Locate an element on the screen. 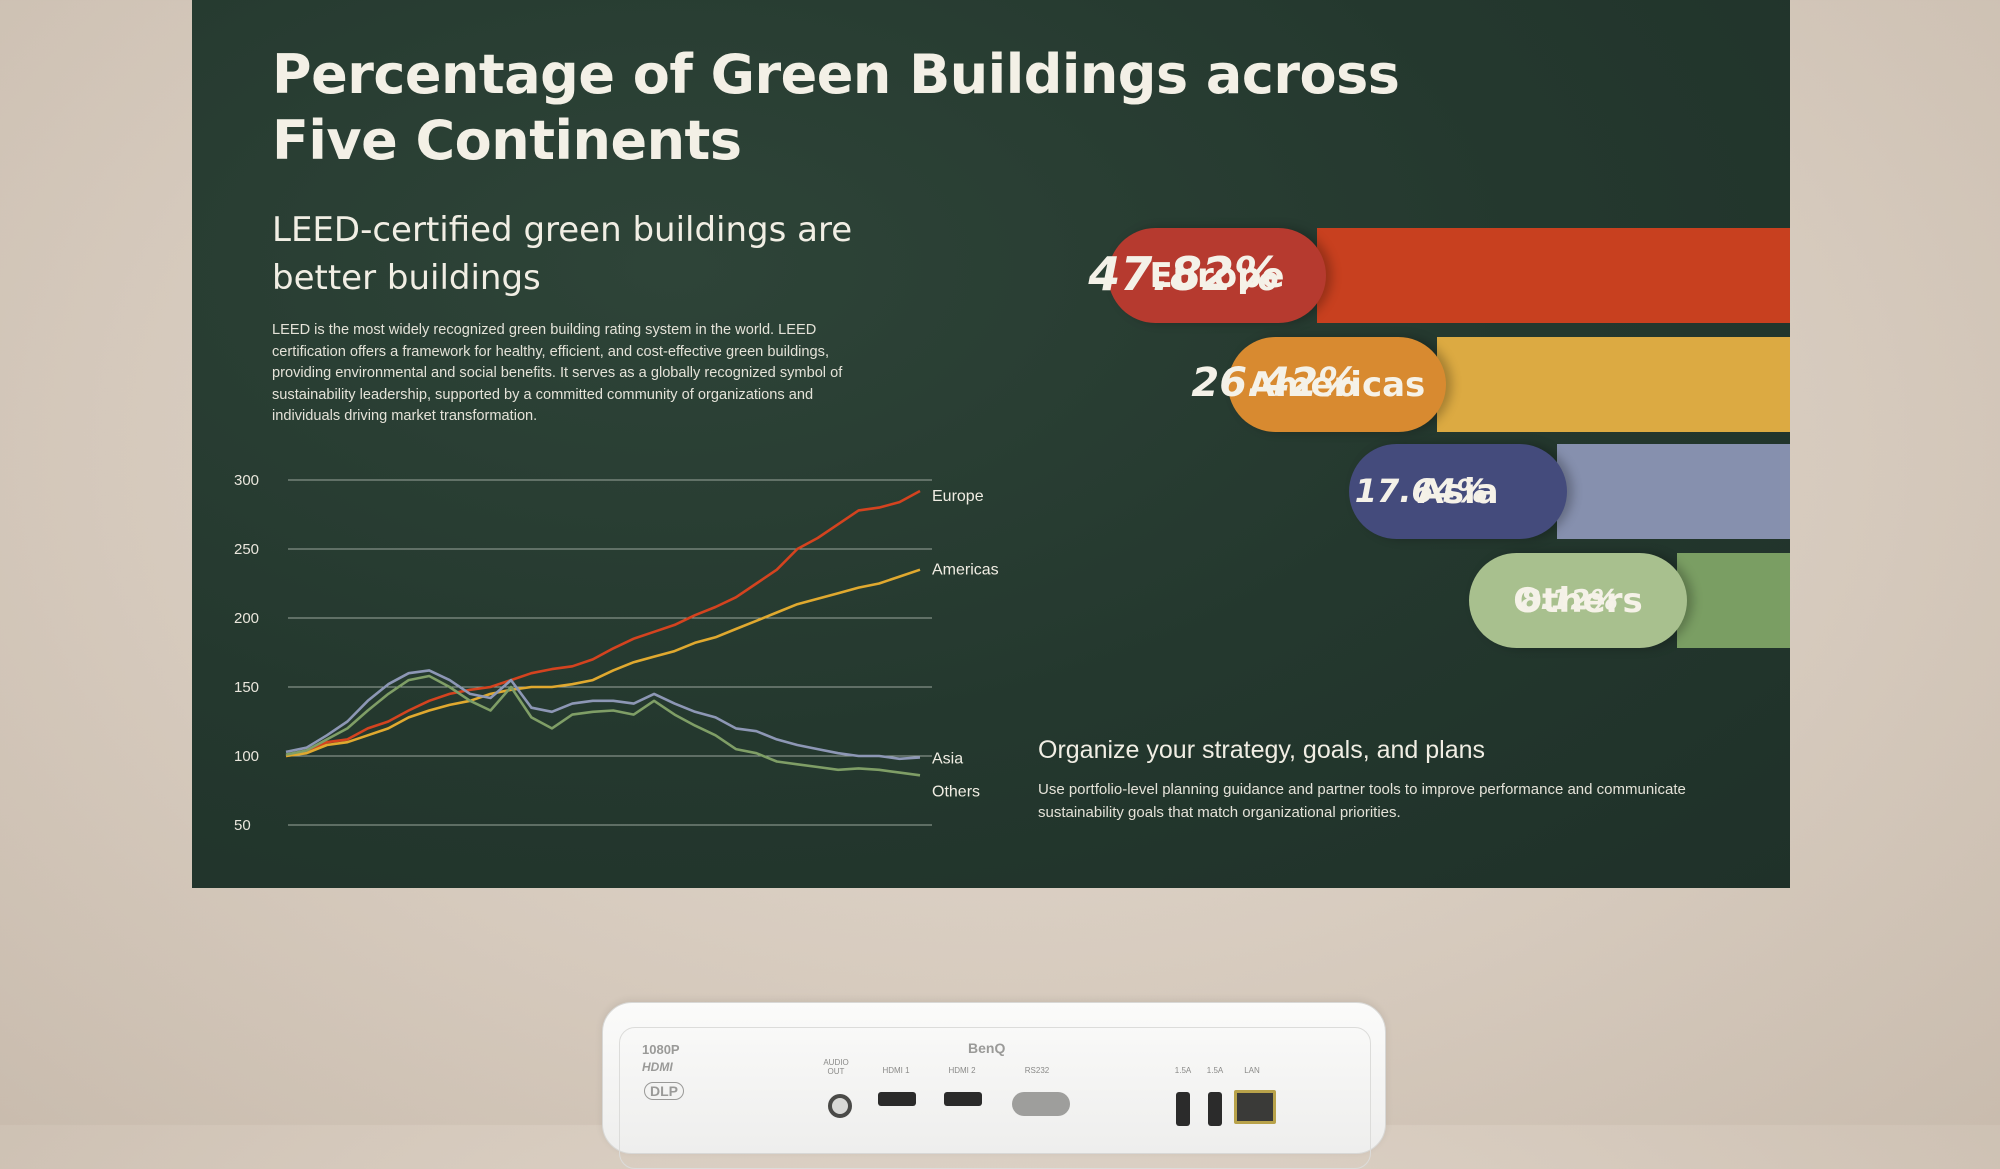  hdmi1-port-icon is located at coordinates (897, 1099).